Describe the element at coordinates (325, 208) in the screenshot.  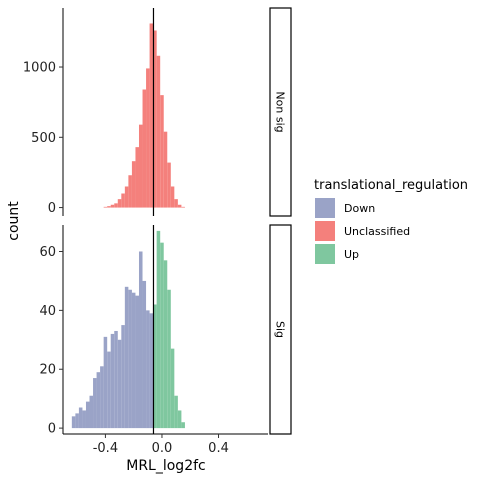
I see `legend-key-down` at that location.